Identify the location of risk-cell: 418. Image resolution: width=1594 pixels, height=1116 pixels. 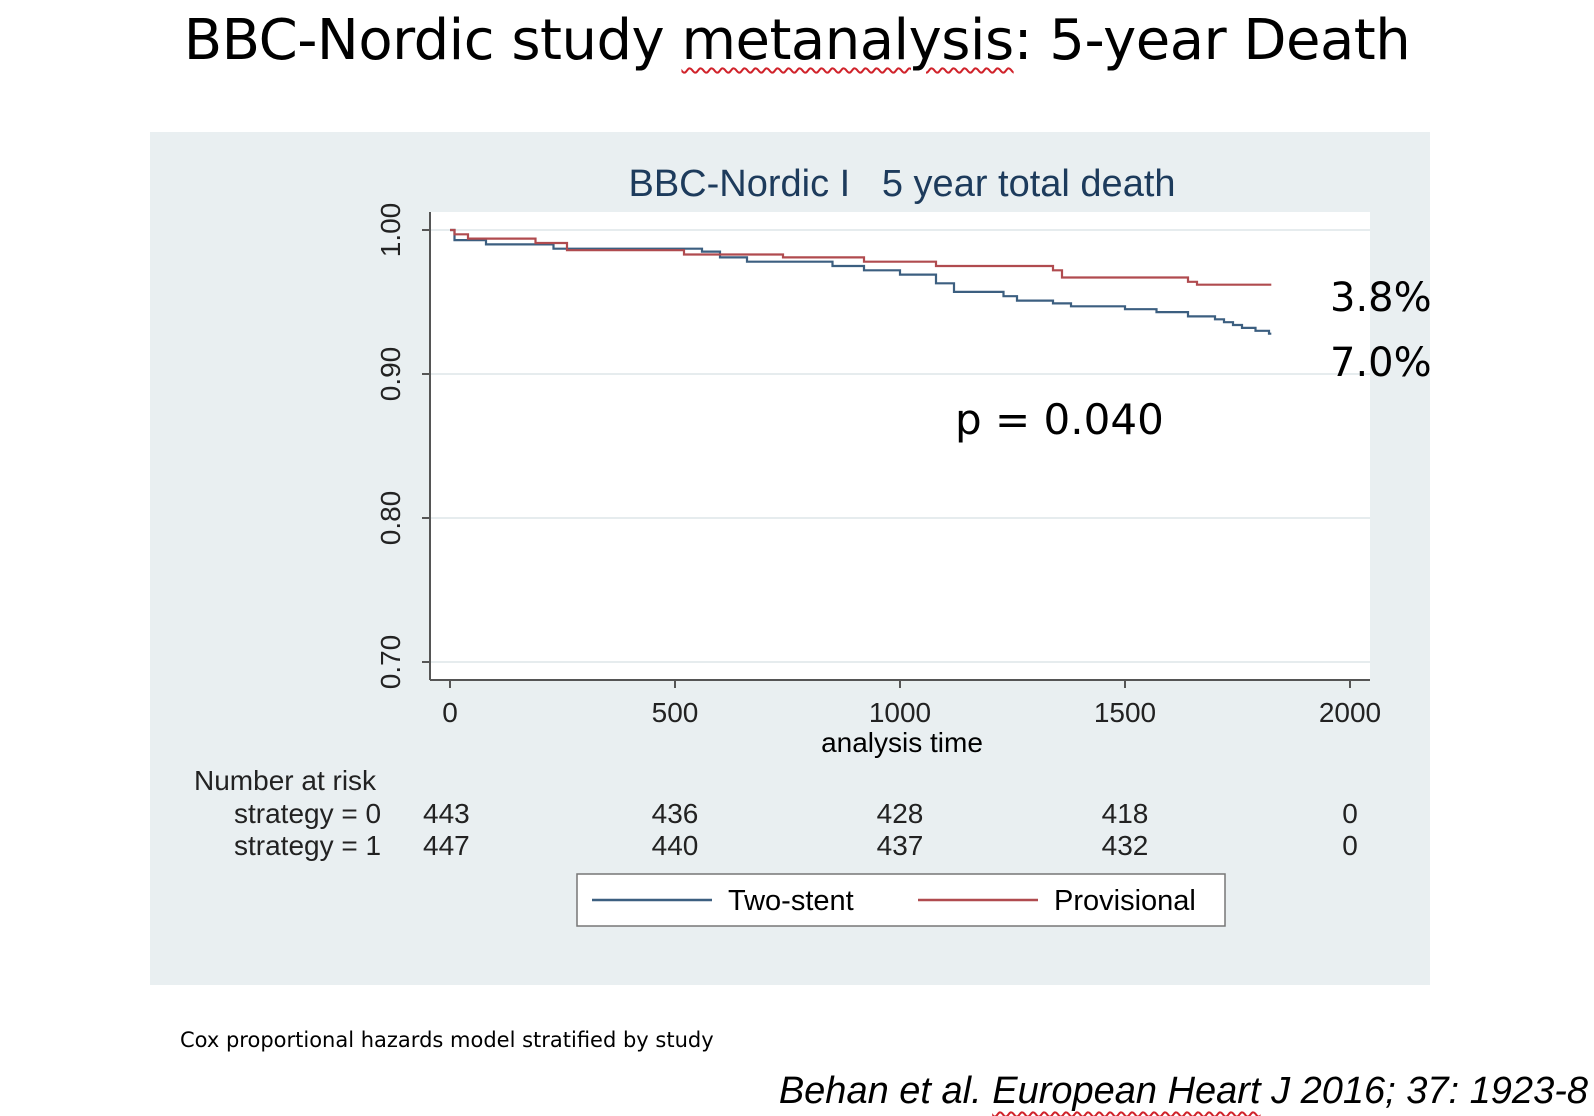
(1125, 813).